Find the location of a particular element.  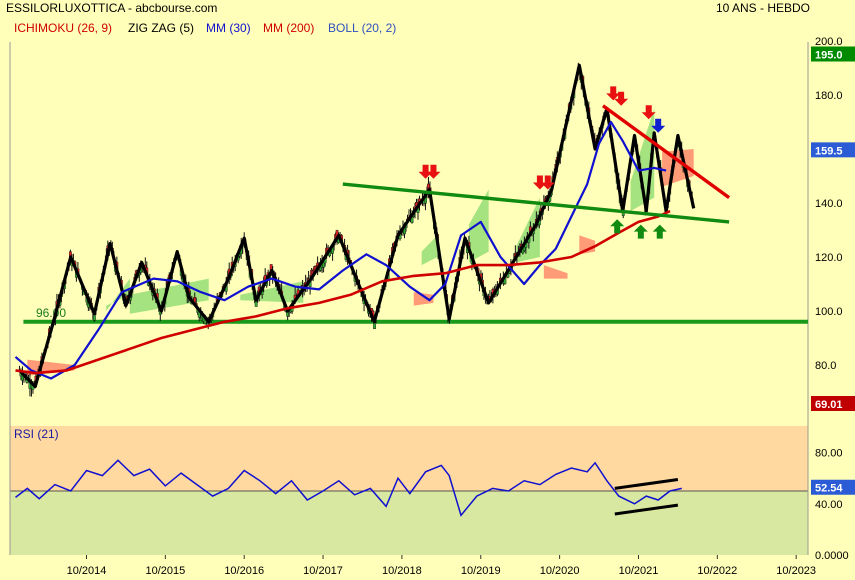

rsi-line-channel-bottom is located at coordinates (646, 509).